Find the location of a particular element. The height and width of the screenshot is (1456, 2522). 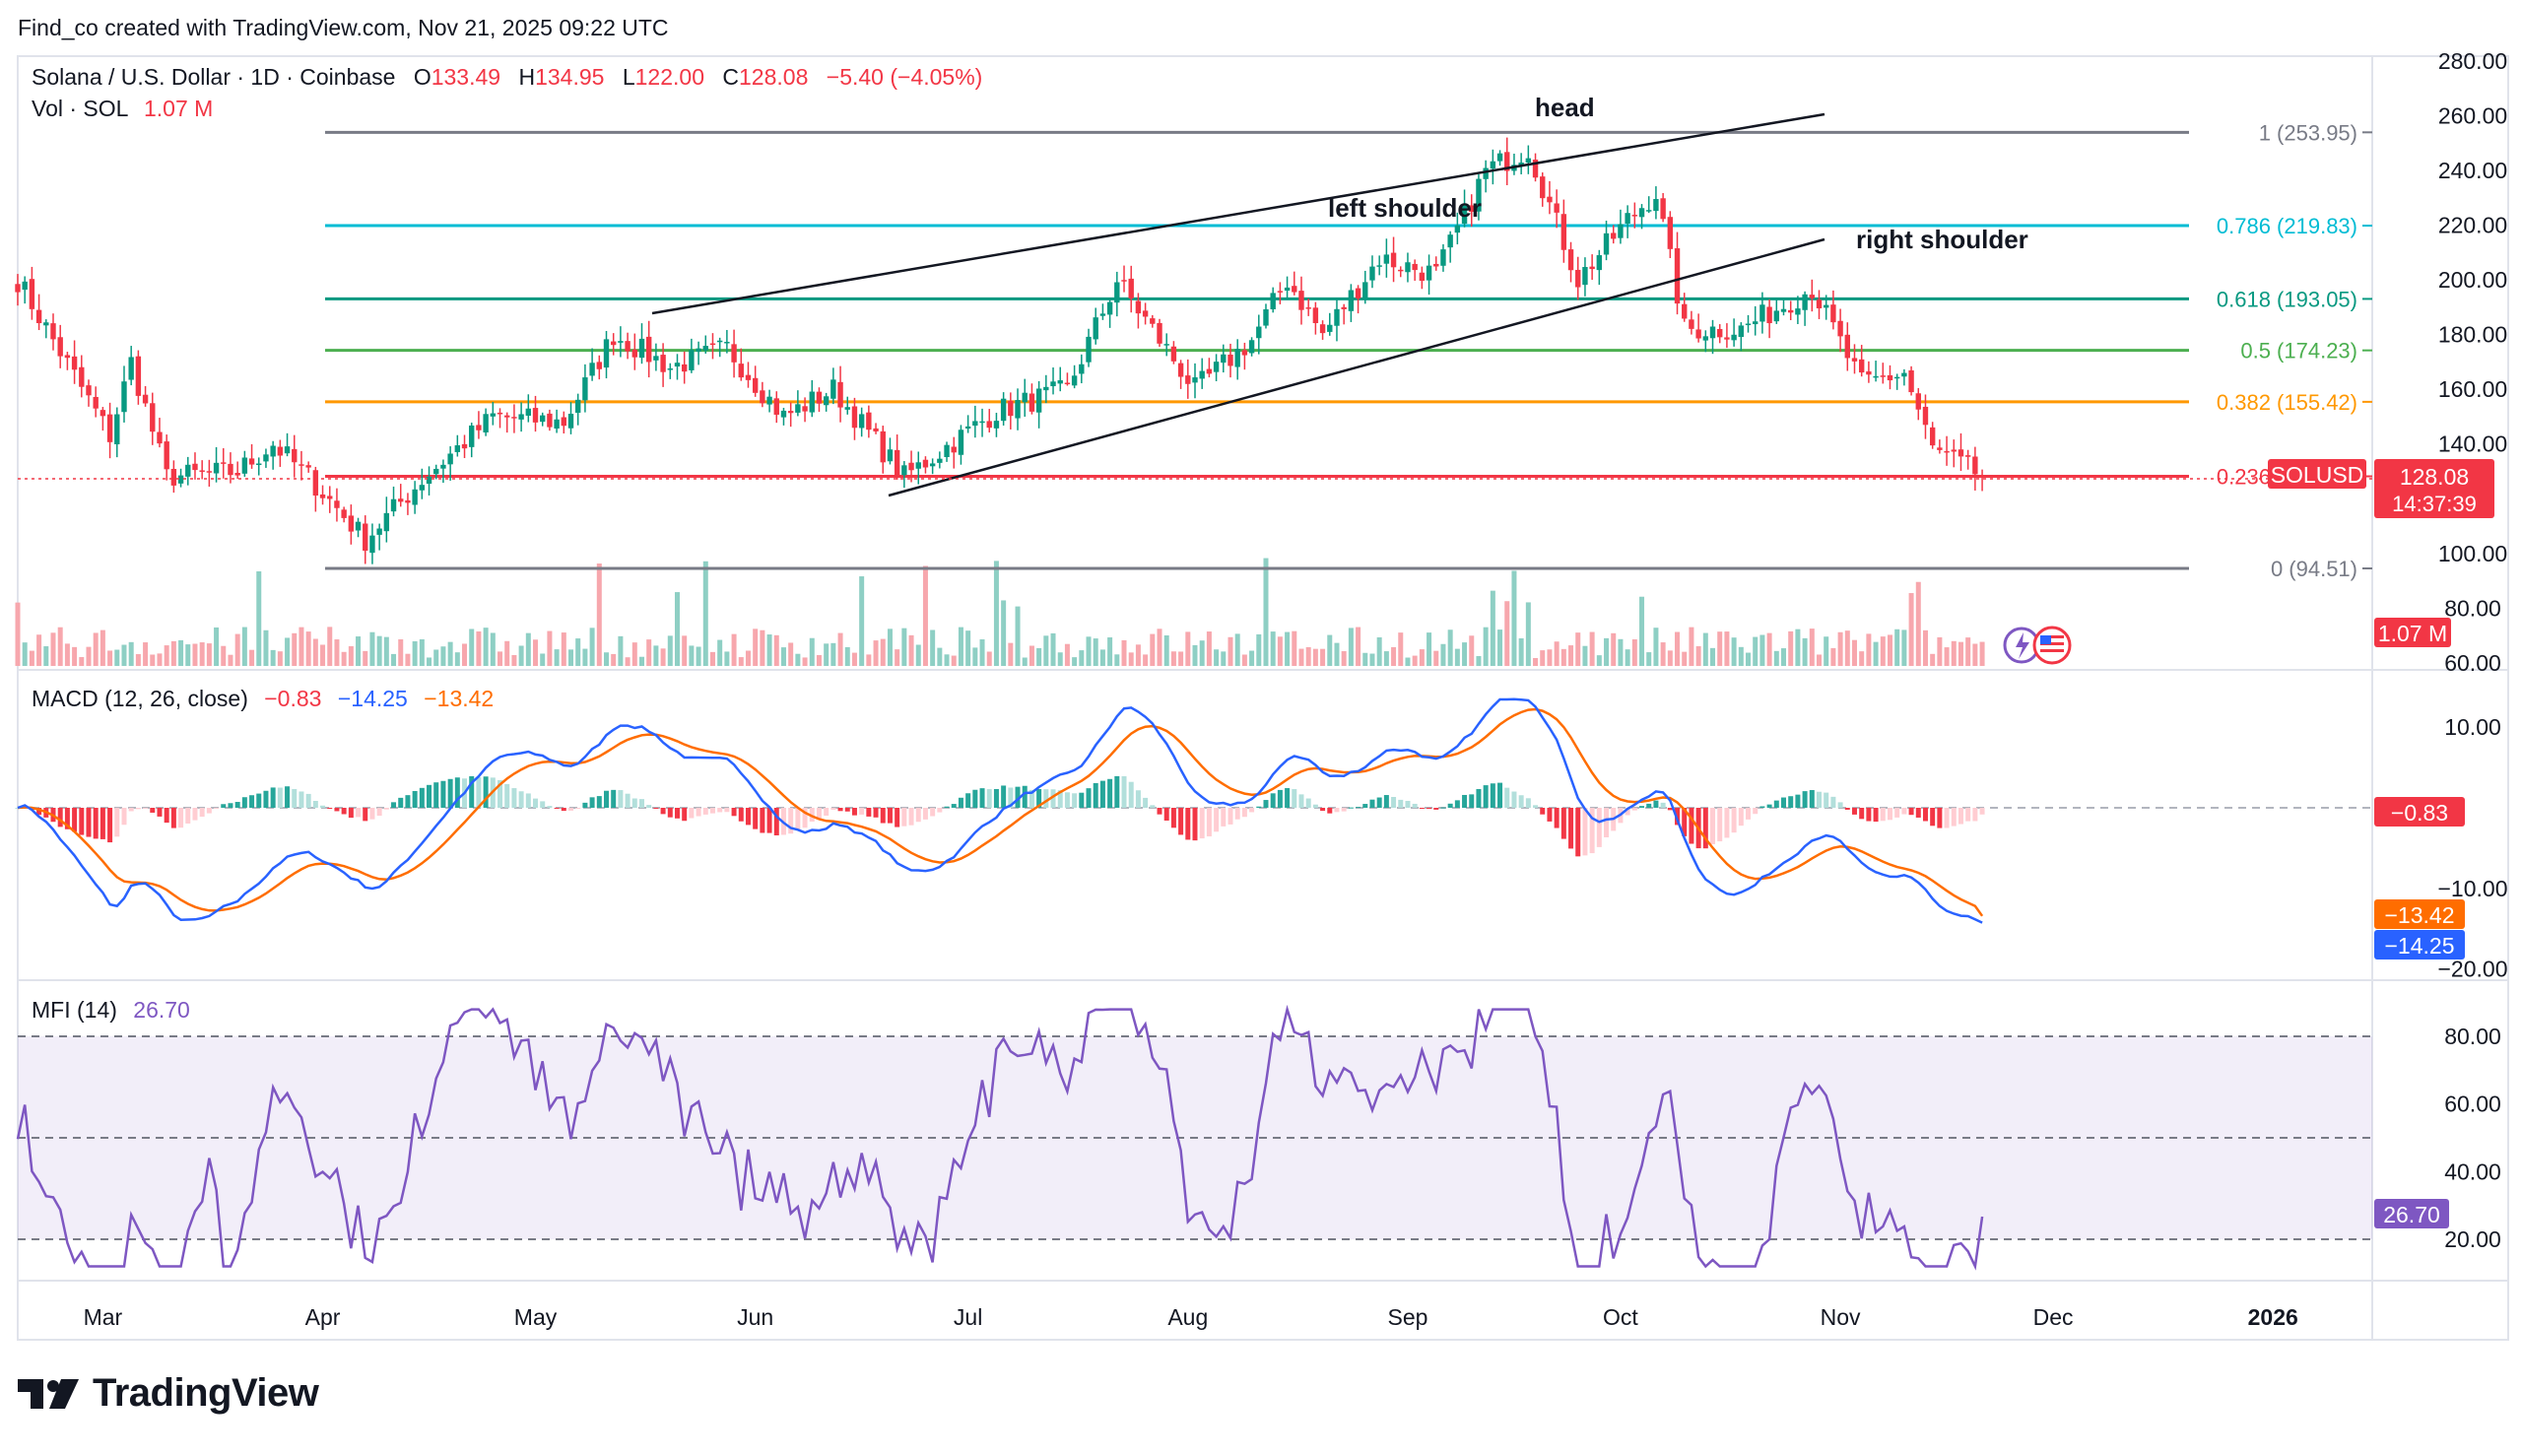

time-tick-label: Jul is located at coordinates (968, 1317).